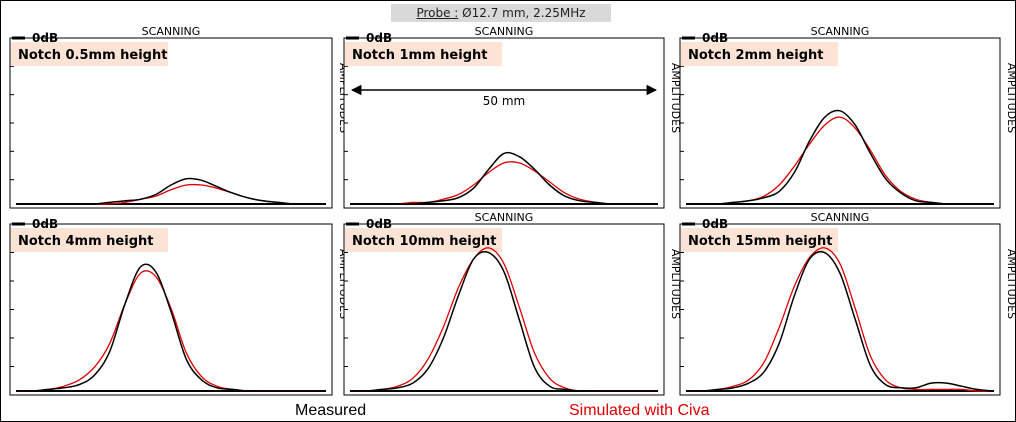  I want to click on panel-title: Notch 15mm height, so click(760, 241).